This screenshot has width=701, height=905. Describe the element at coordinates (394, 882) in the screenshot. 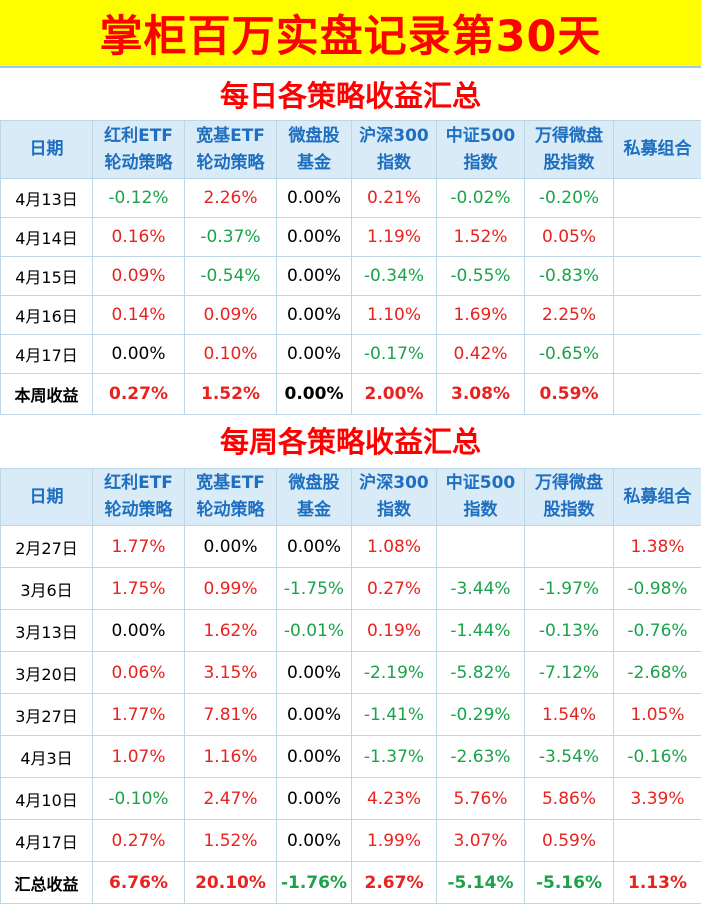

I see `return-cell: 2.67%` at that location.